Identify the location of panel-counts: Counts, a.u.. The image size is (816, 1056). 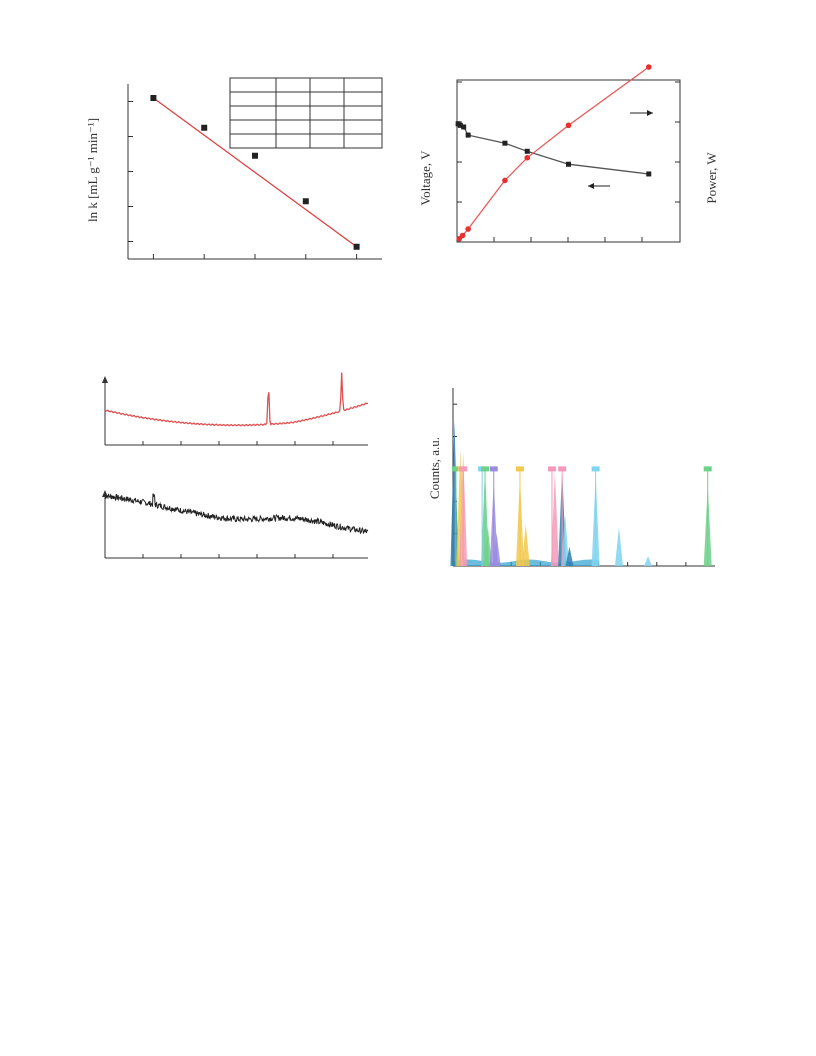
(570, 480).